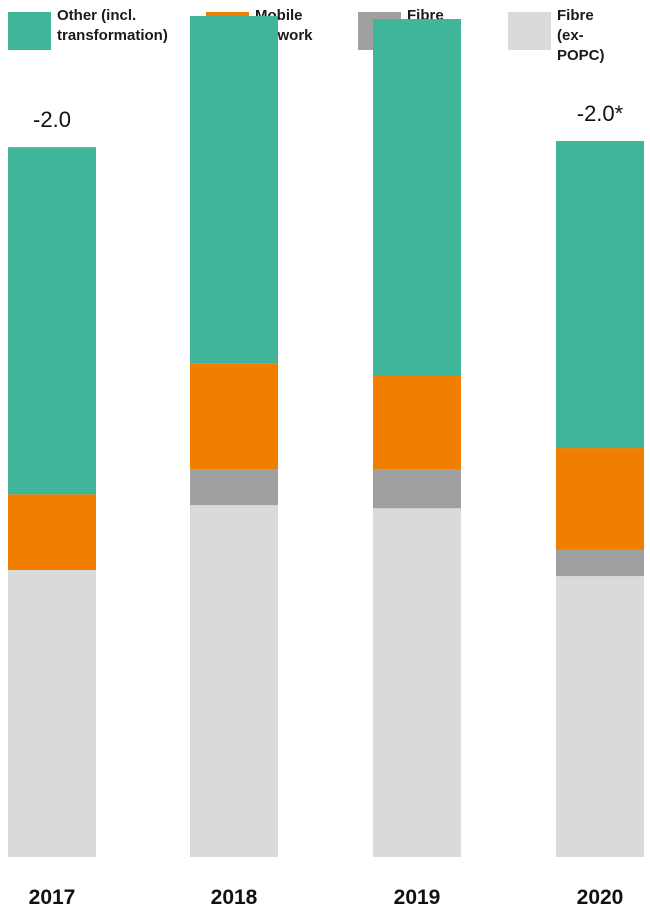 This screenshot has width=650, height=912. I want to click on x-tick-label: 2020, so click(600, 897).